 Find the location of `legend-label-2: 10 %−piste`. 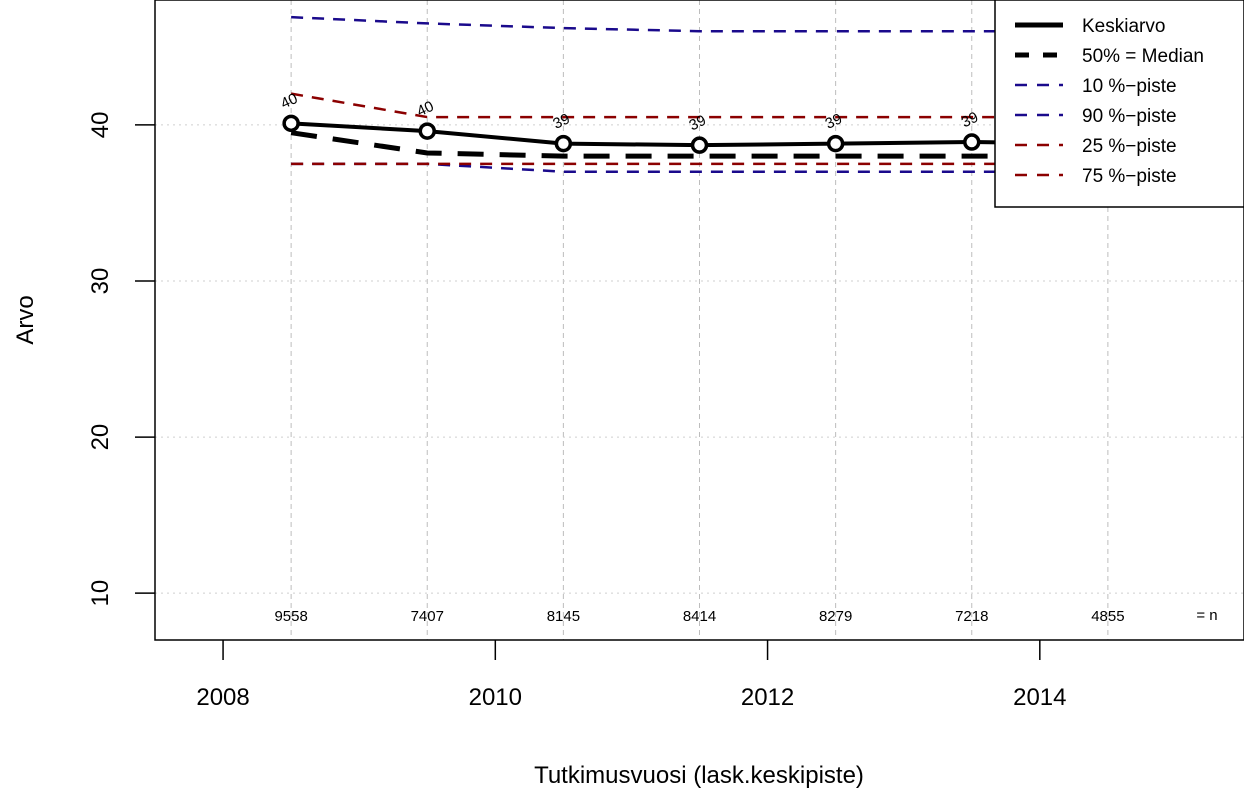

legend-label-2: 10 %−piste is located at coordinates (1129, 86).